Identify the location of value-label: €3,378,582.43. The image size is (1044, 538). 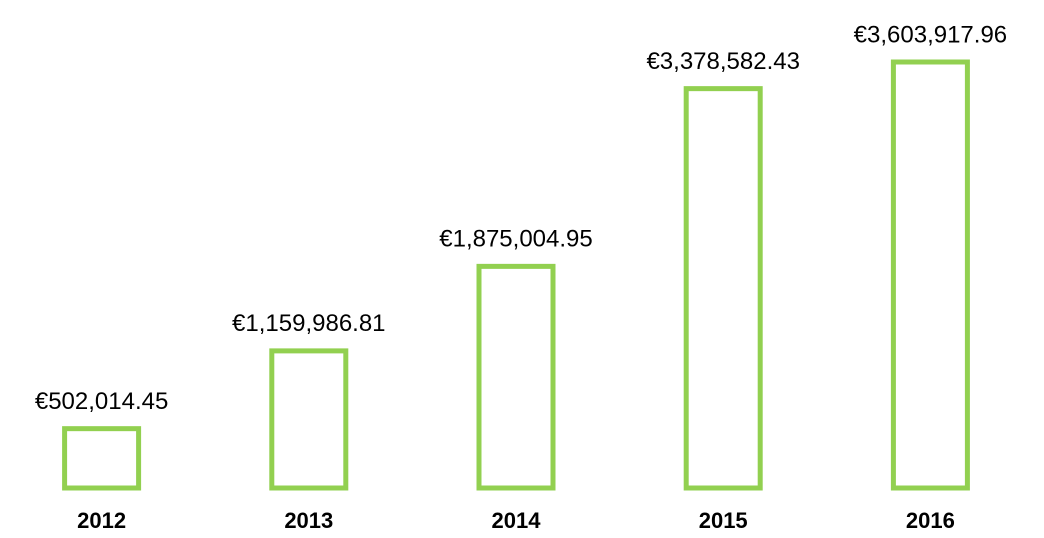
(722, 61).